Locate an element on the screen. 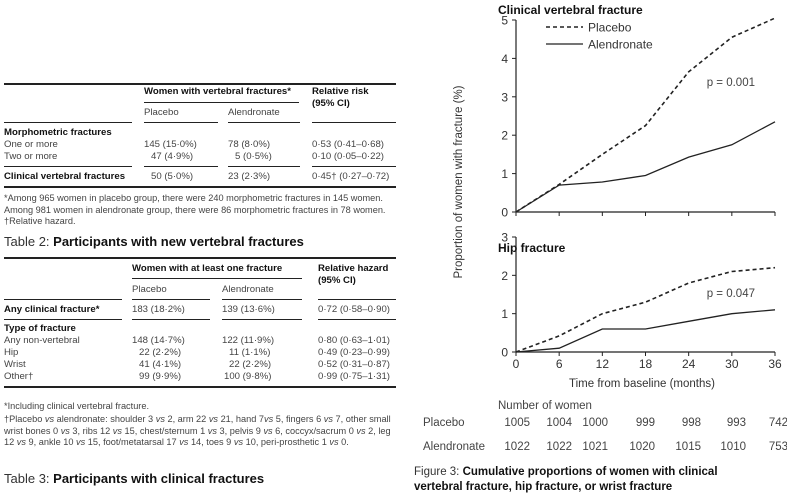 The width and height of the screenshot is (787, 495). count-alendronate: 1010 is located at coordinates (733, 447).